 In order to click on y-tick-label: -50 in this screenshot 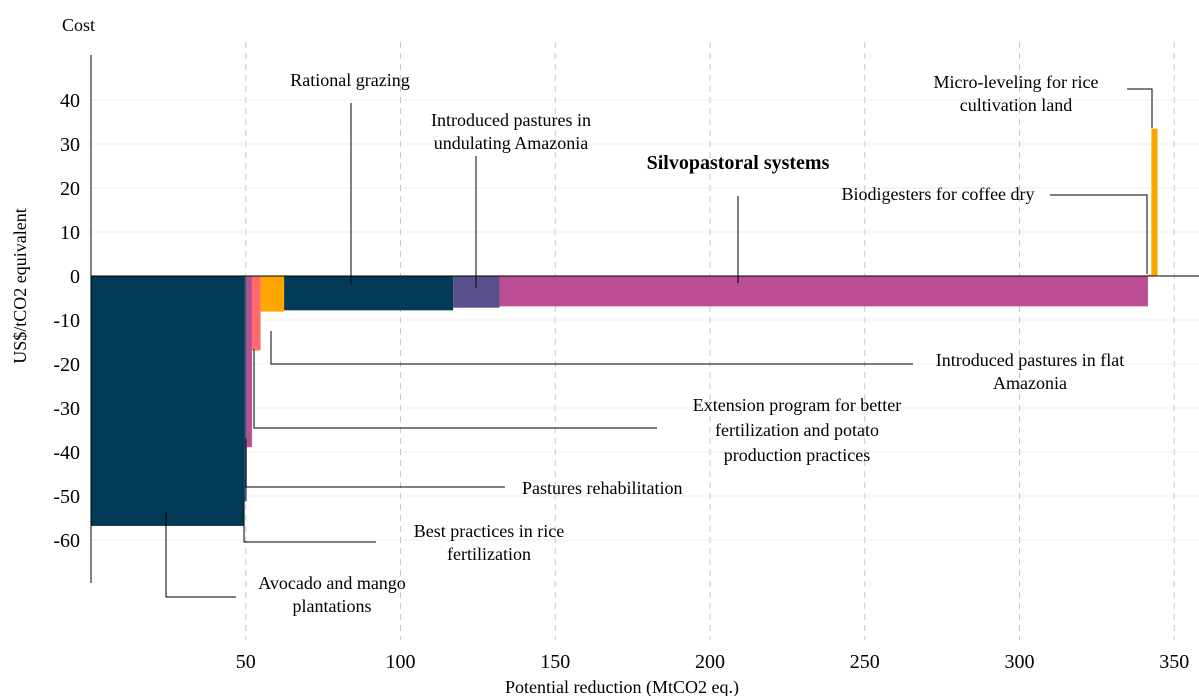, I will do `click(66, 497)`.